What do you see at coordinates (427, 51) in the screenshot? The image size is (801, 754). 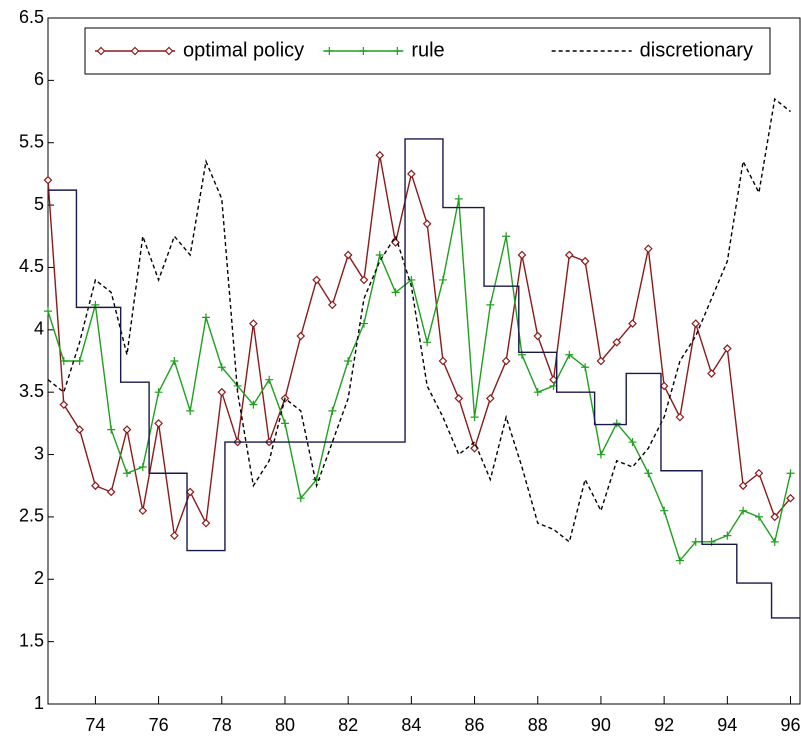 I see `legend: optimal policy rule discretionary` at bounding box center [427, 51].